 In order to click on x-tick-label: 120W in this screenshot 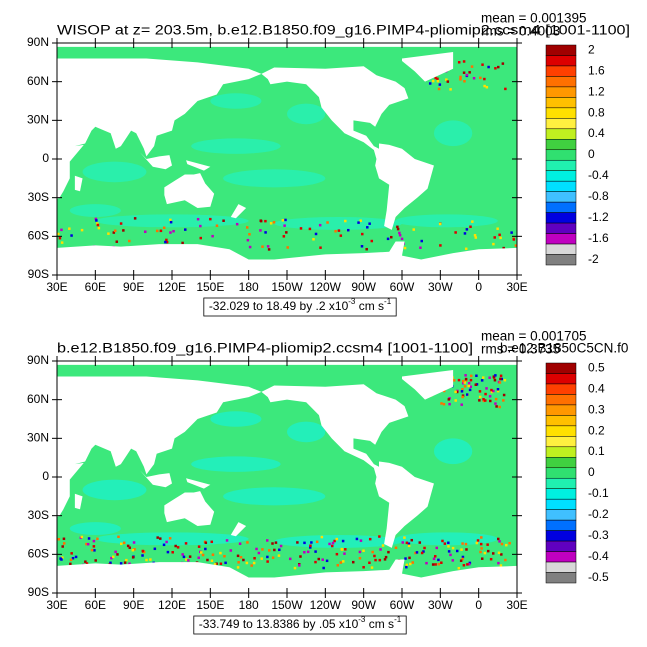, I will do `click(326, 287)`.